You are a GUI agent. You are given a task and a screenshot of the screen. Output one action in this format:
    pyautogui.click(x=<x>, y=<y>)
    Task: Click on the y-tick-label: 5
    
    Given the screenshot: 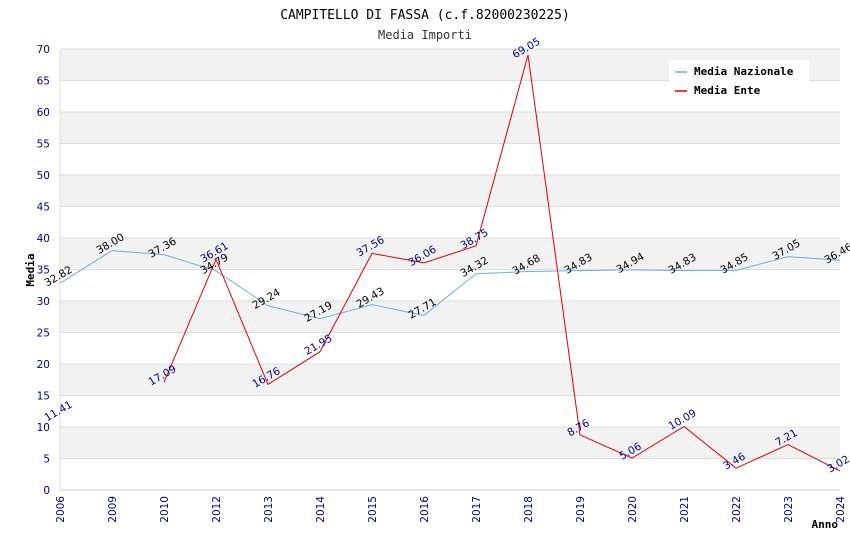 What is the action you would take?
    pyautogui.click(x=46, y=460)
    